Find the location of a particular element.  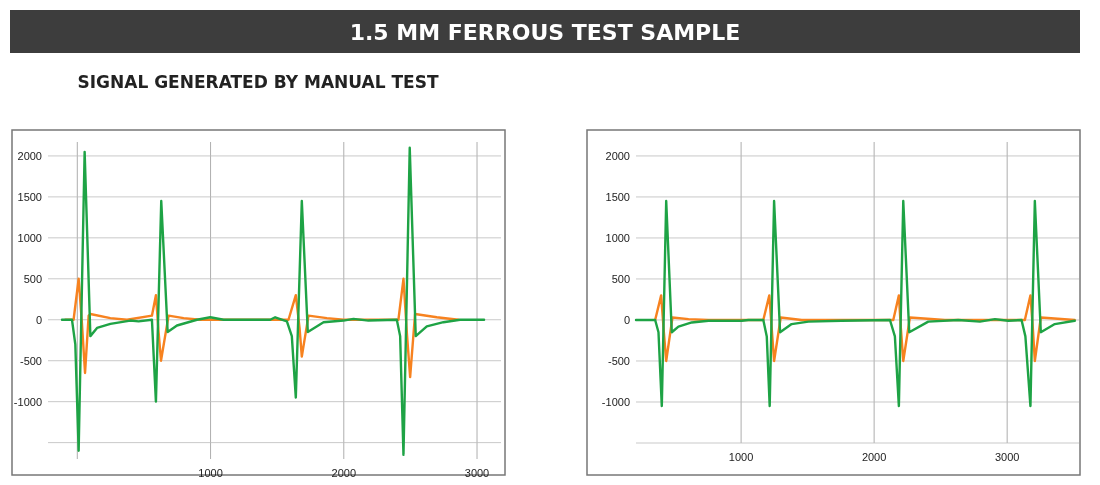

chart-subtitle: SIGNAL GENERATED BY MANUAL TEST is located at coordinates (258, 82).